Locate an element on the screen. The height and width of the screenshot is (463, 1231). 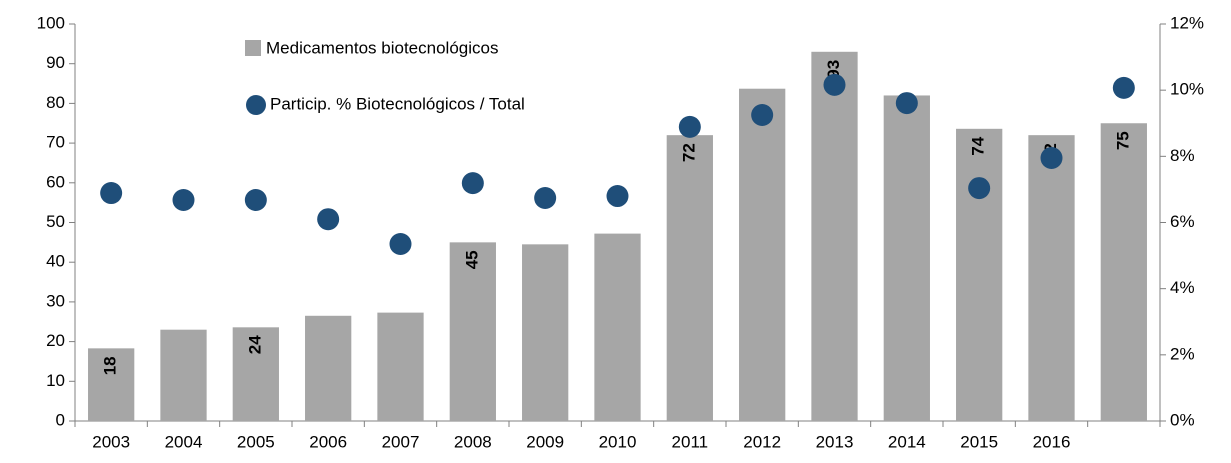
y-tick-label: 60 is located at coordinates (55, 181).